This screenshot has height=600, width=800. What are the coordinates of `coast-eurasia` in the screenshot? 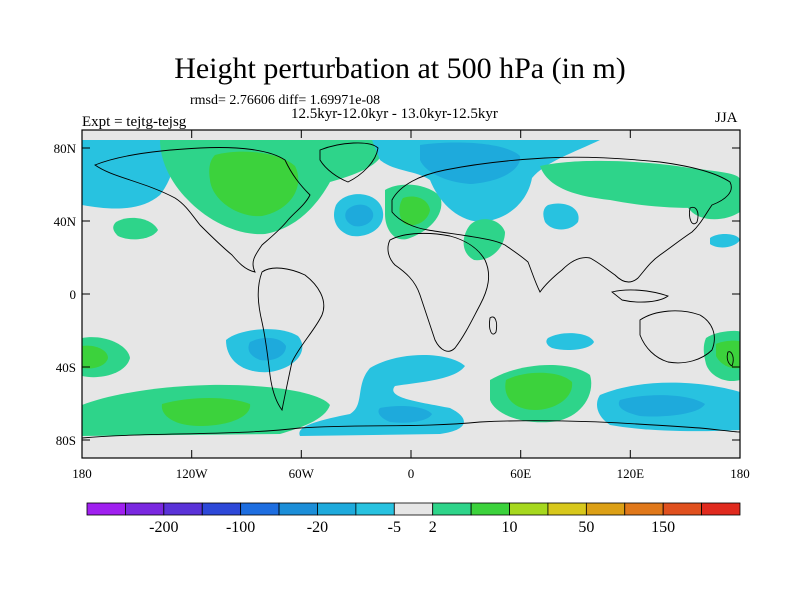 It's located at (561, 224).